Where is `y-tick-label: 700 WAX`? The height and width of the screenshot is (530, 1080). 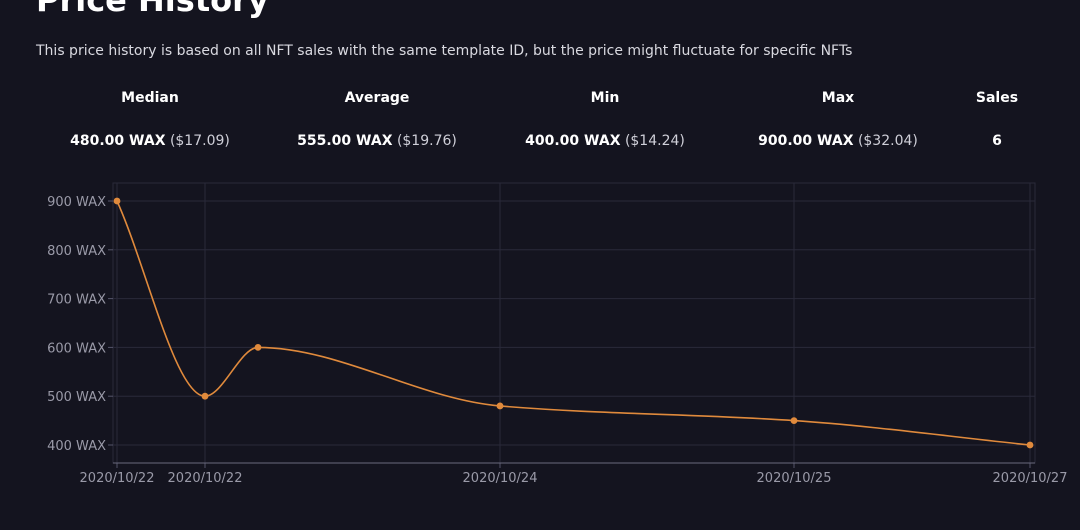 y-tick-label: 700 WAX is located at coordinates (76, 300).